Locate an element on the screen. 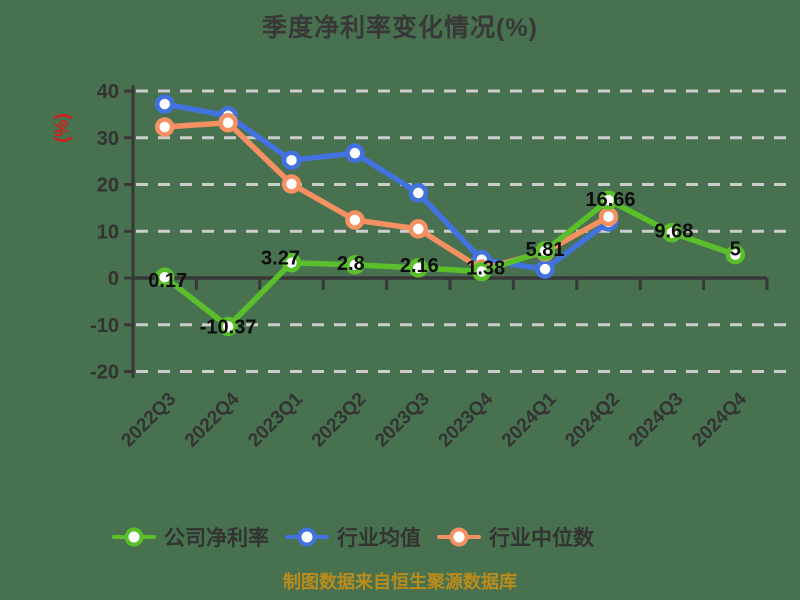  legend-label-company: 公司净利率 is located at coordinates (216, 538).